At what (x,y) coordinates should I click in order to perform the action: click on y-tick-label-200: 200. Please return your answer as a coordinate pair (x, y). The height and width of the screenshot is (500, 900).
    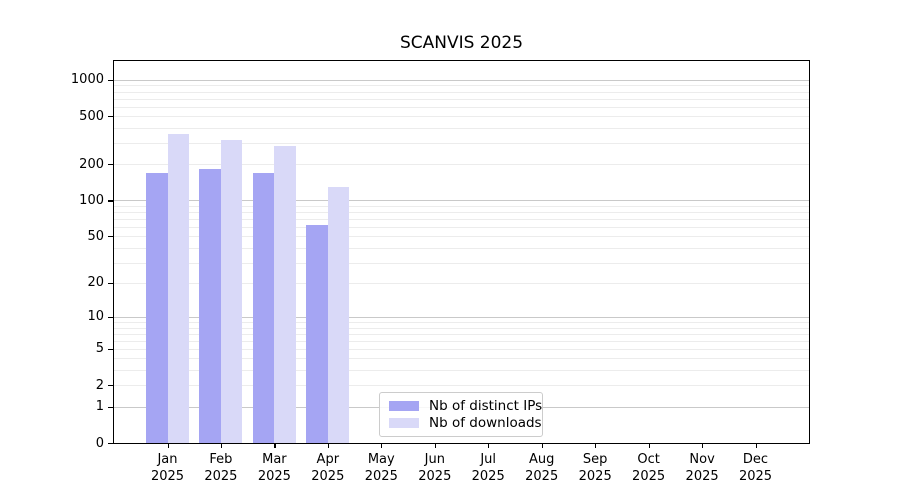
    Looking at the image, I should click on (91, 164).